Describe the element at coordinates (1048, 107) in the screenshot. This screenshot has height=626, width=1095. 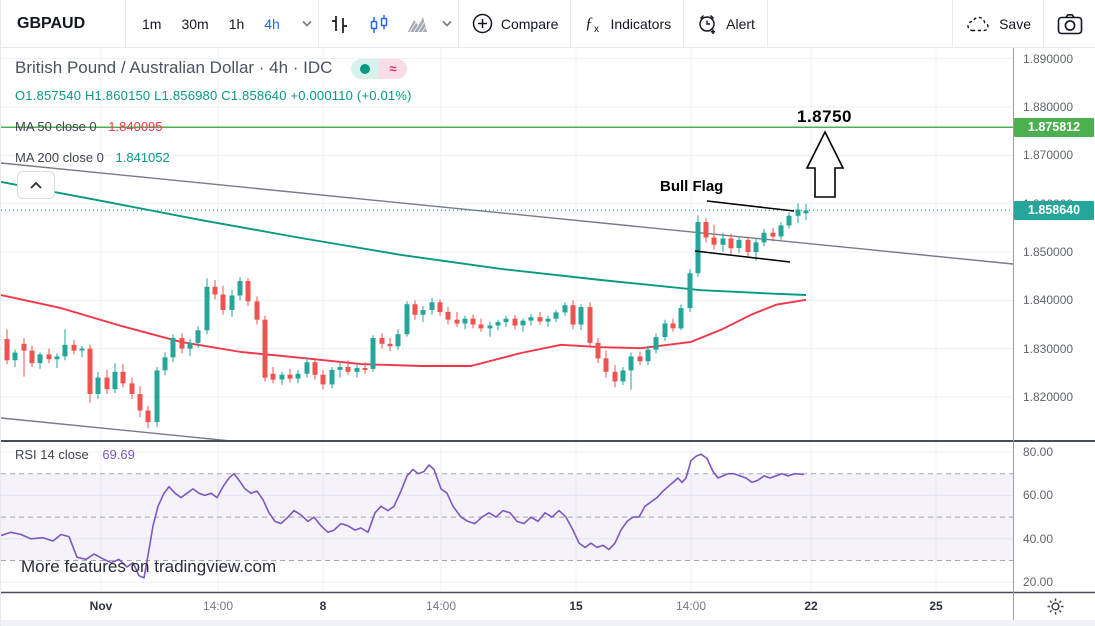
I see `price-axis-label: 1.880000` at that location.